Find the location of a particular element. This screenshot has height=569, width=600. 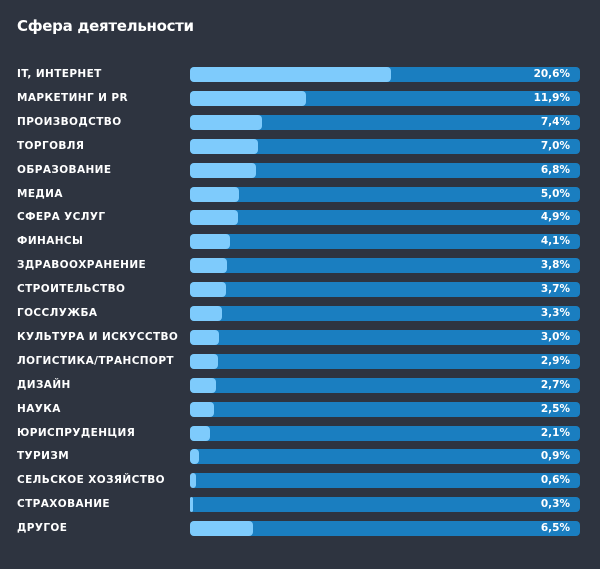

bar-row: ПРОИЗВОДСТВО 7,4% is located at coordinates (300, 122).